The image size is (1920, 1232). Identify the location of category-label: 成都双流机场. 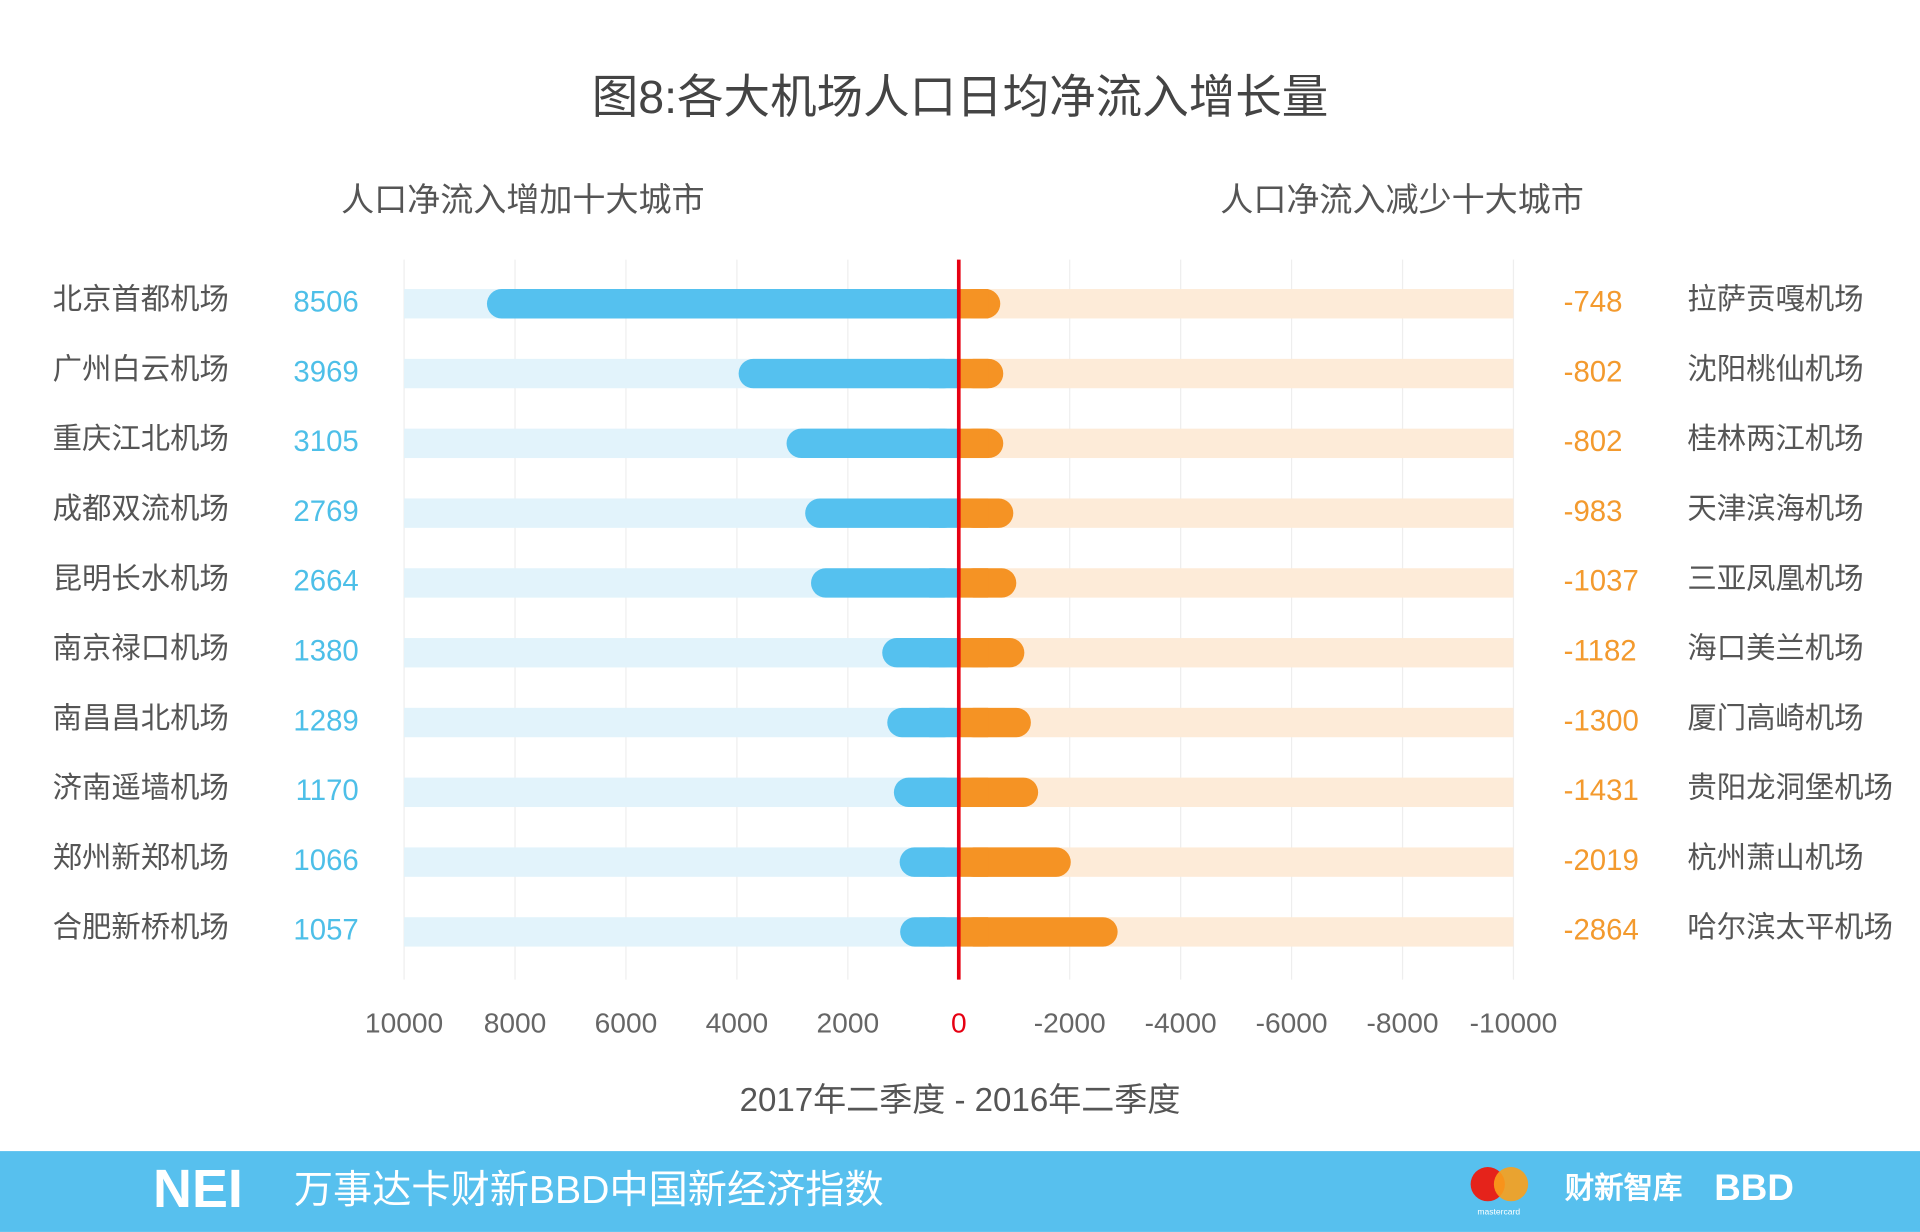
(141, 508).